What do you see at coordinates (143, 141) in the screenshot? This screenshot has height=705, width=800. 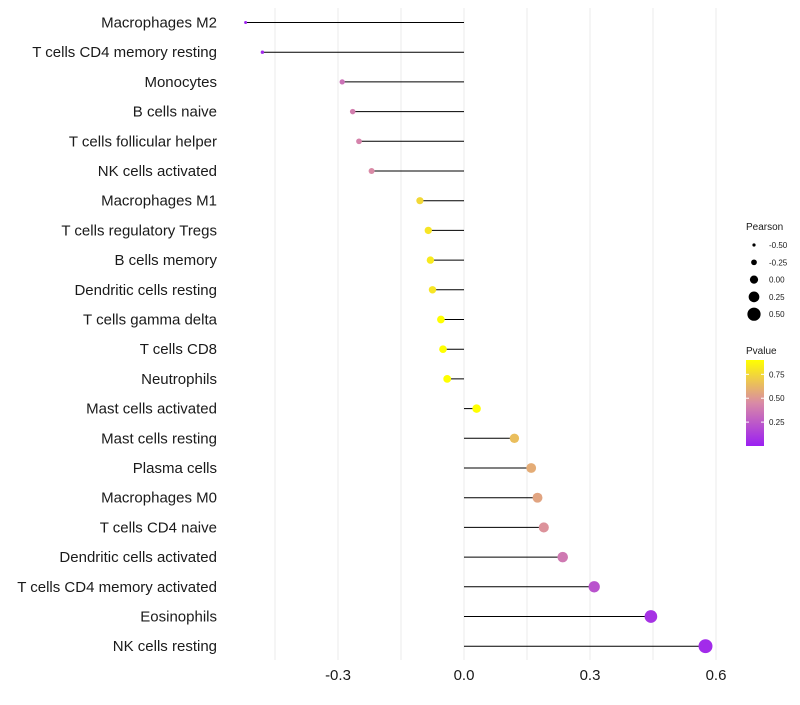 I see `category-label: T cells follicular helper` at bounding box center [143, 141].